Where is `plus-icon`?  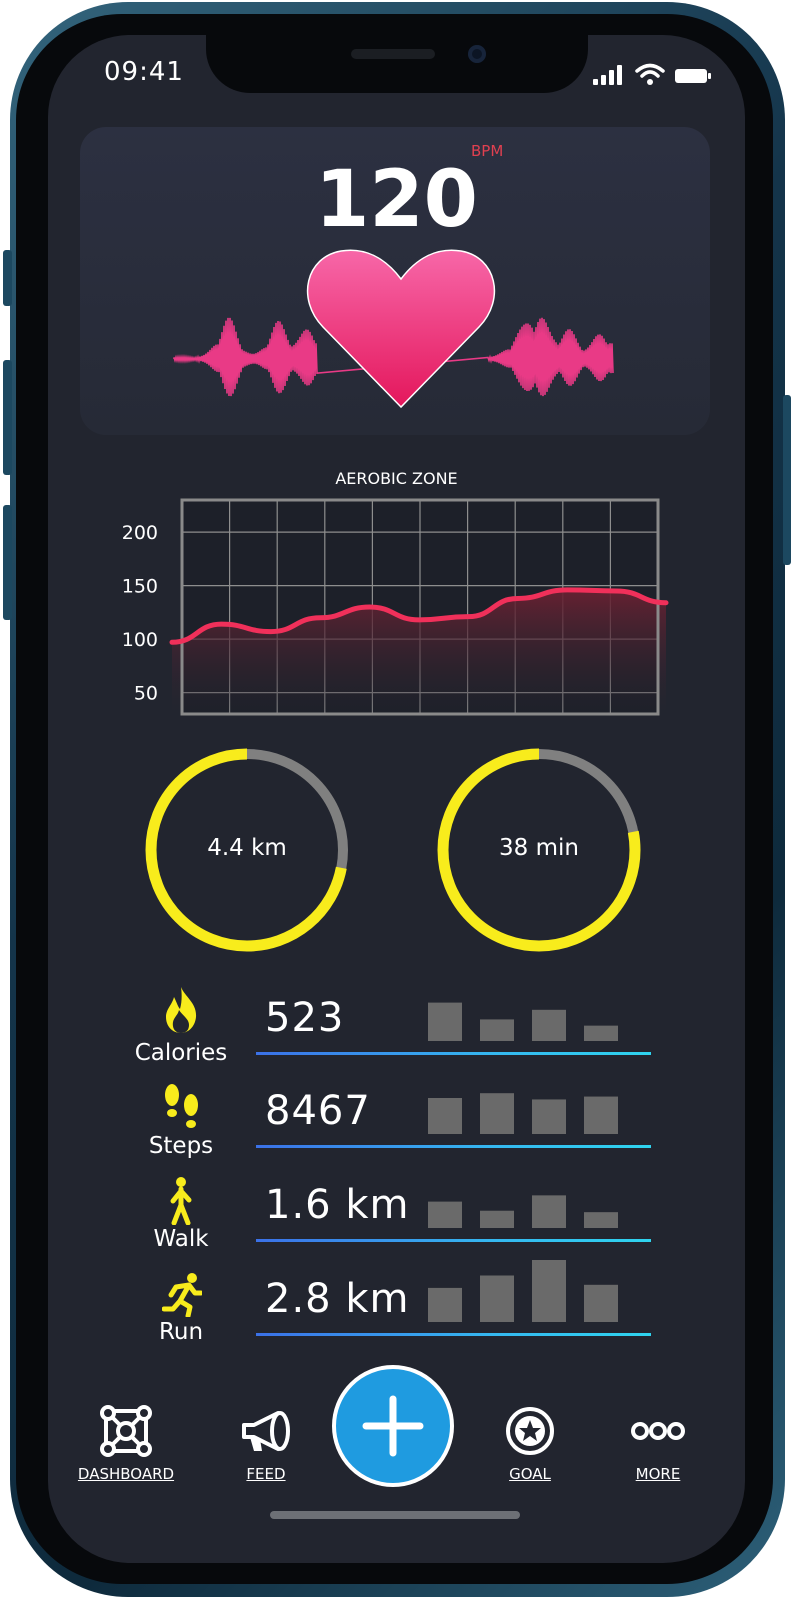
plus-icon is located at coordinates (393, 1426).